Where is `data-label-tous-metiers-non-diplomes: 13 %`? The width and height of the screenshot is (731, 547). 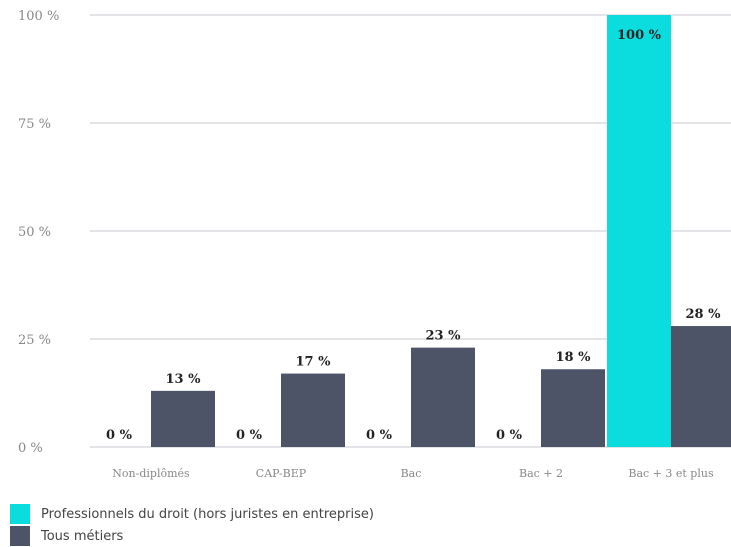
data-label-tous-metiers-non-diplomes: 13 % is located at coordinates (184, 379).